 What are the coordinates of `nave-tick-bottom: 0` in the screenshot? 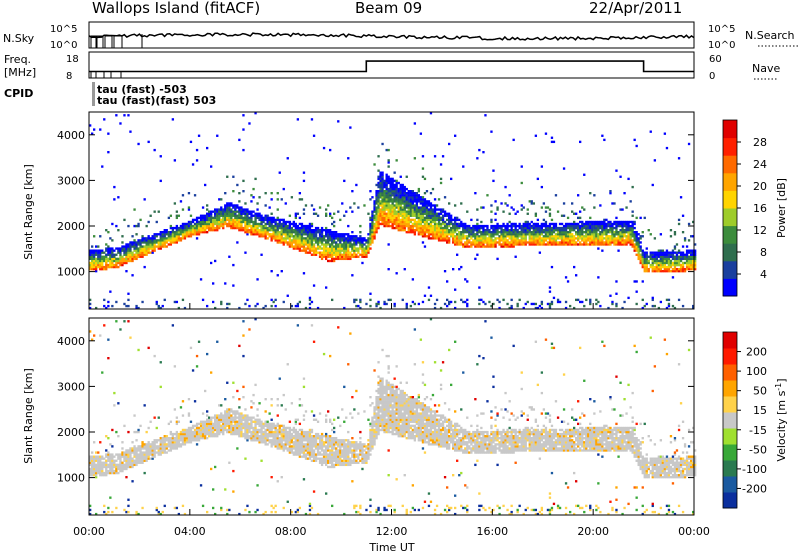 It's located at (712, 76).